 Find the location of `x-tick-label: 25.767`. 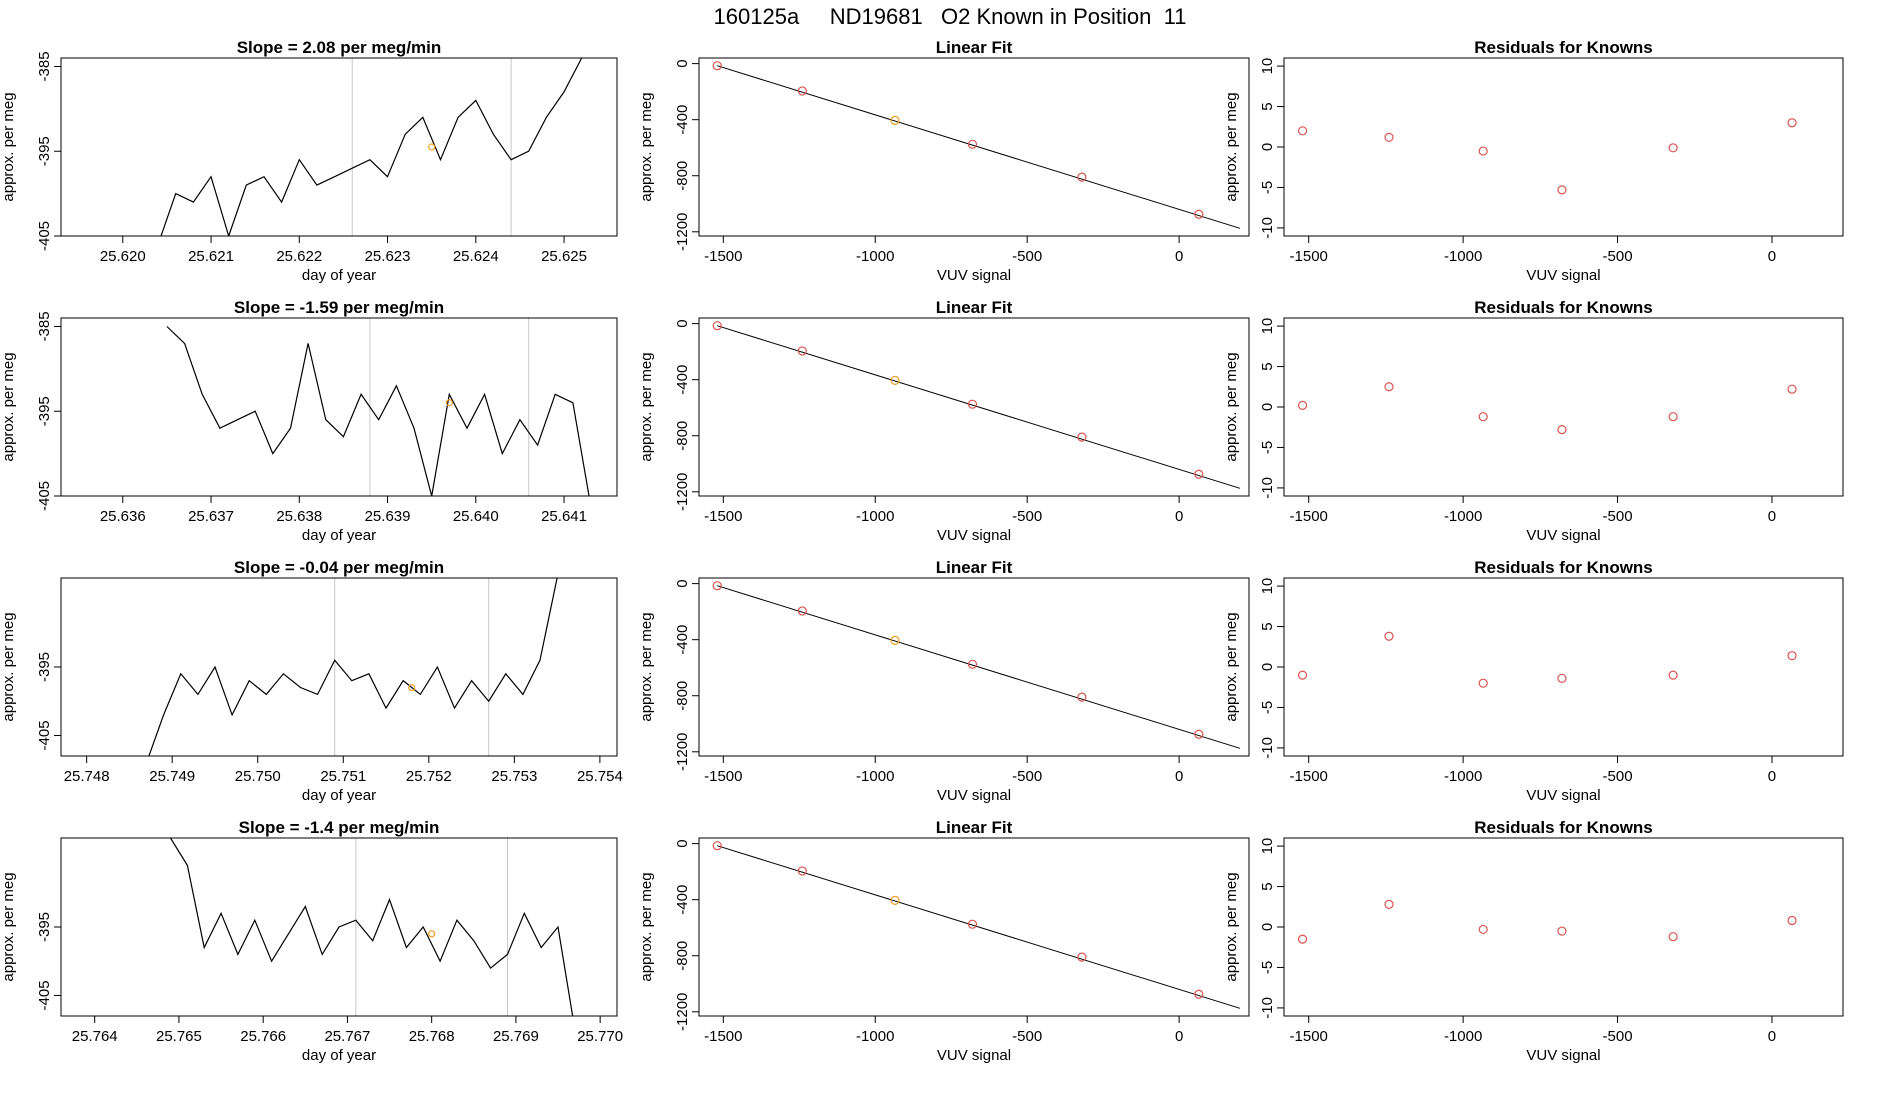

x-tick-label: 25.767 is located at coordinates (347, 1036).